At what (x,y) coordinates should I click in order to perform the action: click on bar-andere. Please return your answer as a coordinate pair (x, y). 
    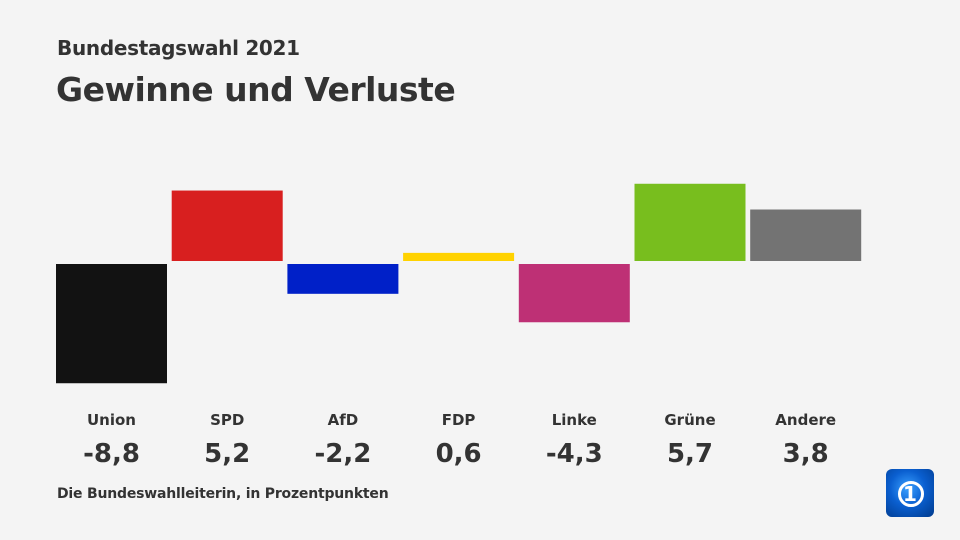
    Looking at the image, I should click on (806, 235).